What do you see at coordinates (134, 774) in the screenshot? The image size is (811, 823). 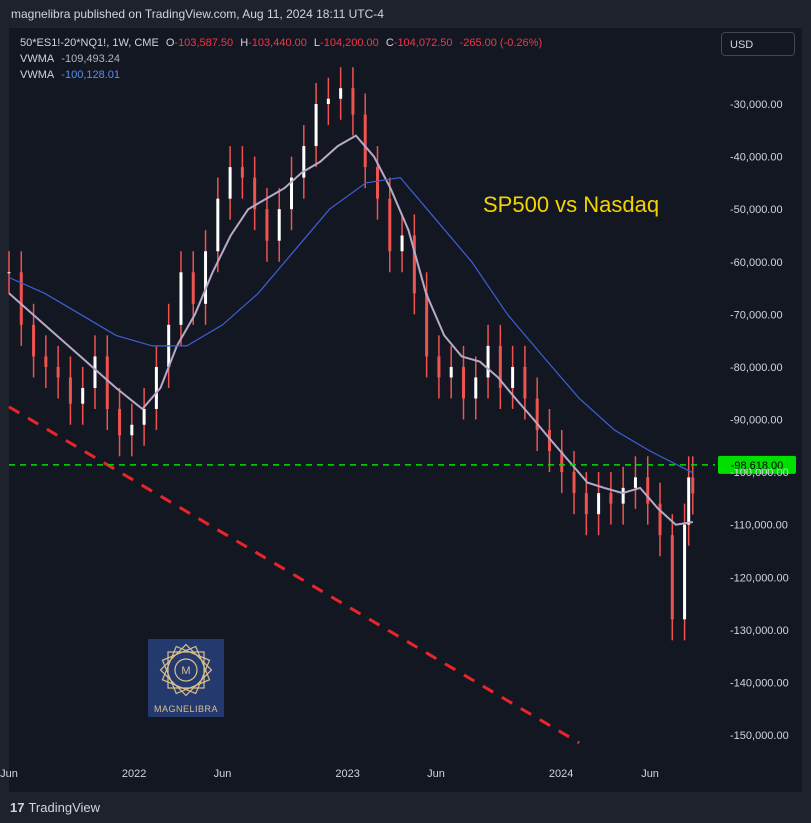 I see `x-tick-label: 2022` at bounding box center [134, 774].